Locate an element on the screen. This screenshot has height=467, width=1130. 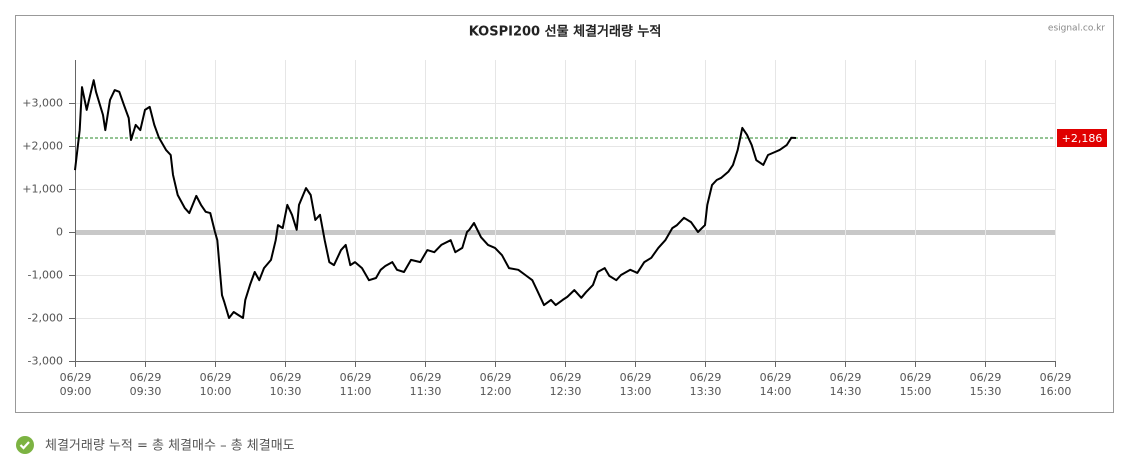
x-tick-label: 12:30 is located at coordinates (566, 391).